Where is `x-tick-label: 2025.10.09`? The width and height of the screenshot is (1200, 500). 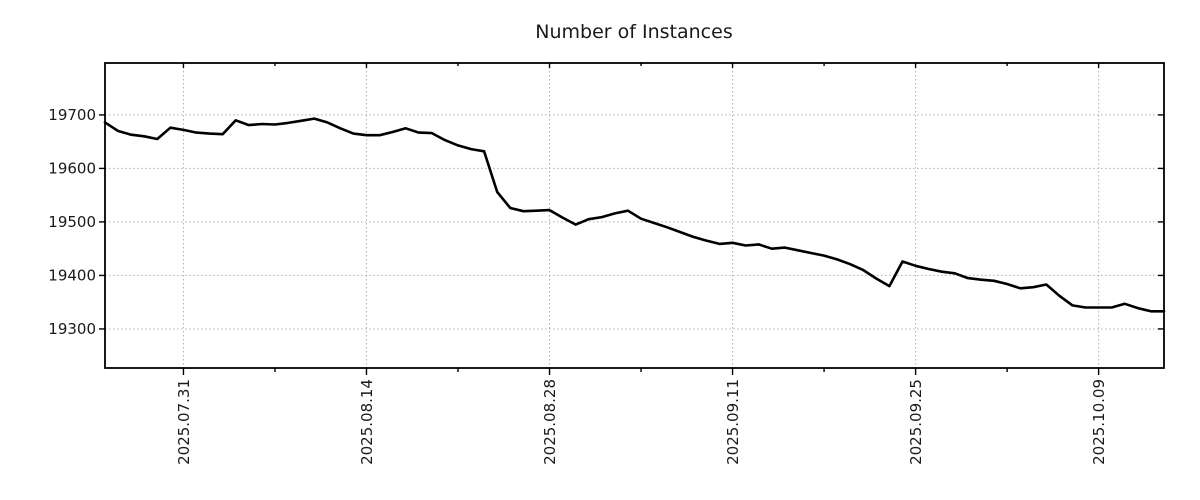
x-tick-label: 2025.10.09 is located at coordinates (1099, 422).